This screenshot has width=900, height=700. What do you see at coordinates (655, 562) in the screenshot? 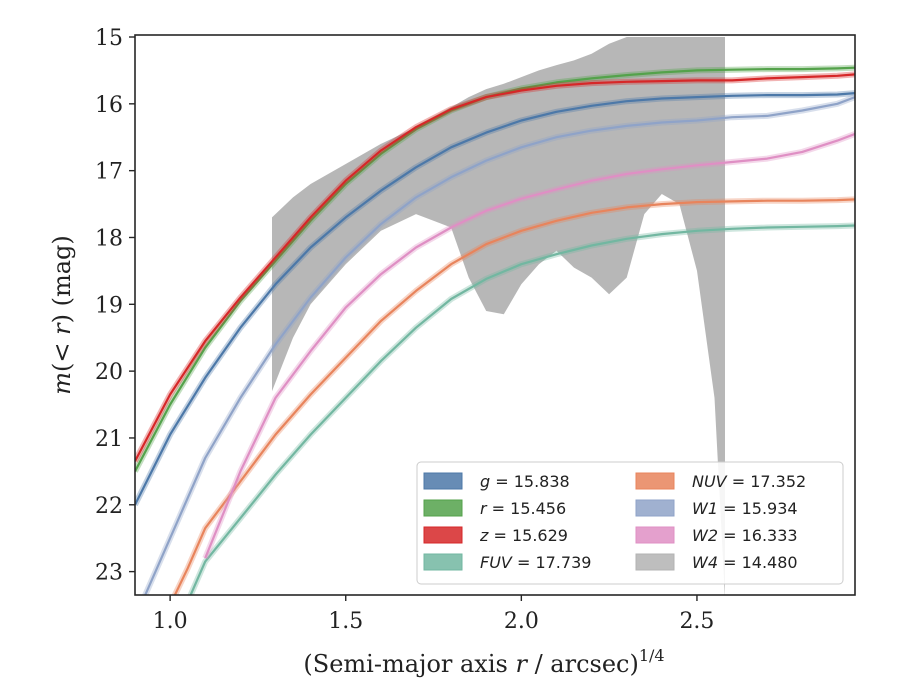
I see `legend-swatch-w4` at bounding box center [655, 562].